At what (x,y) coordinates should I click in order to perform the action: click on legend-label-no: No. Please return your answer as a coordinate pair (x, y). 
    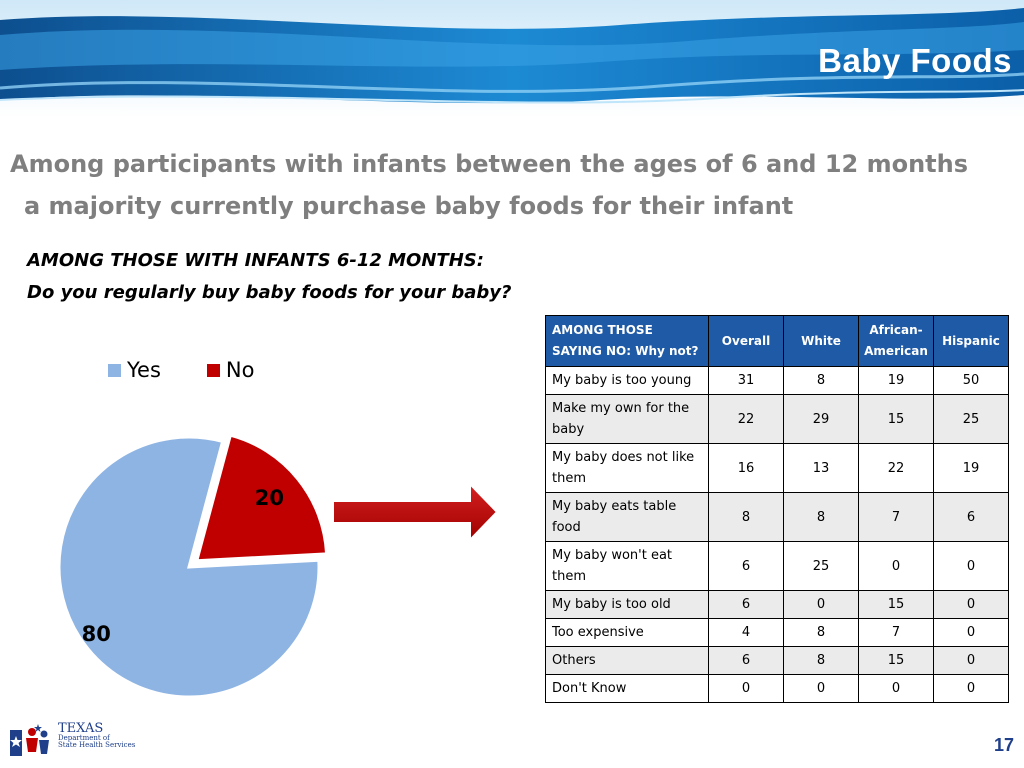
    Looking at the image, I should click on (240, 370).